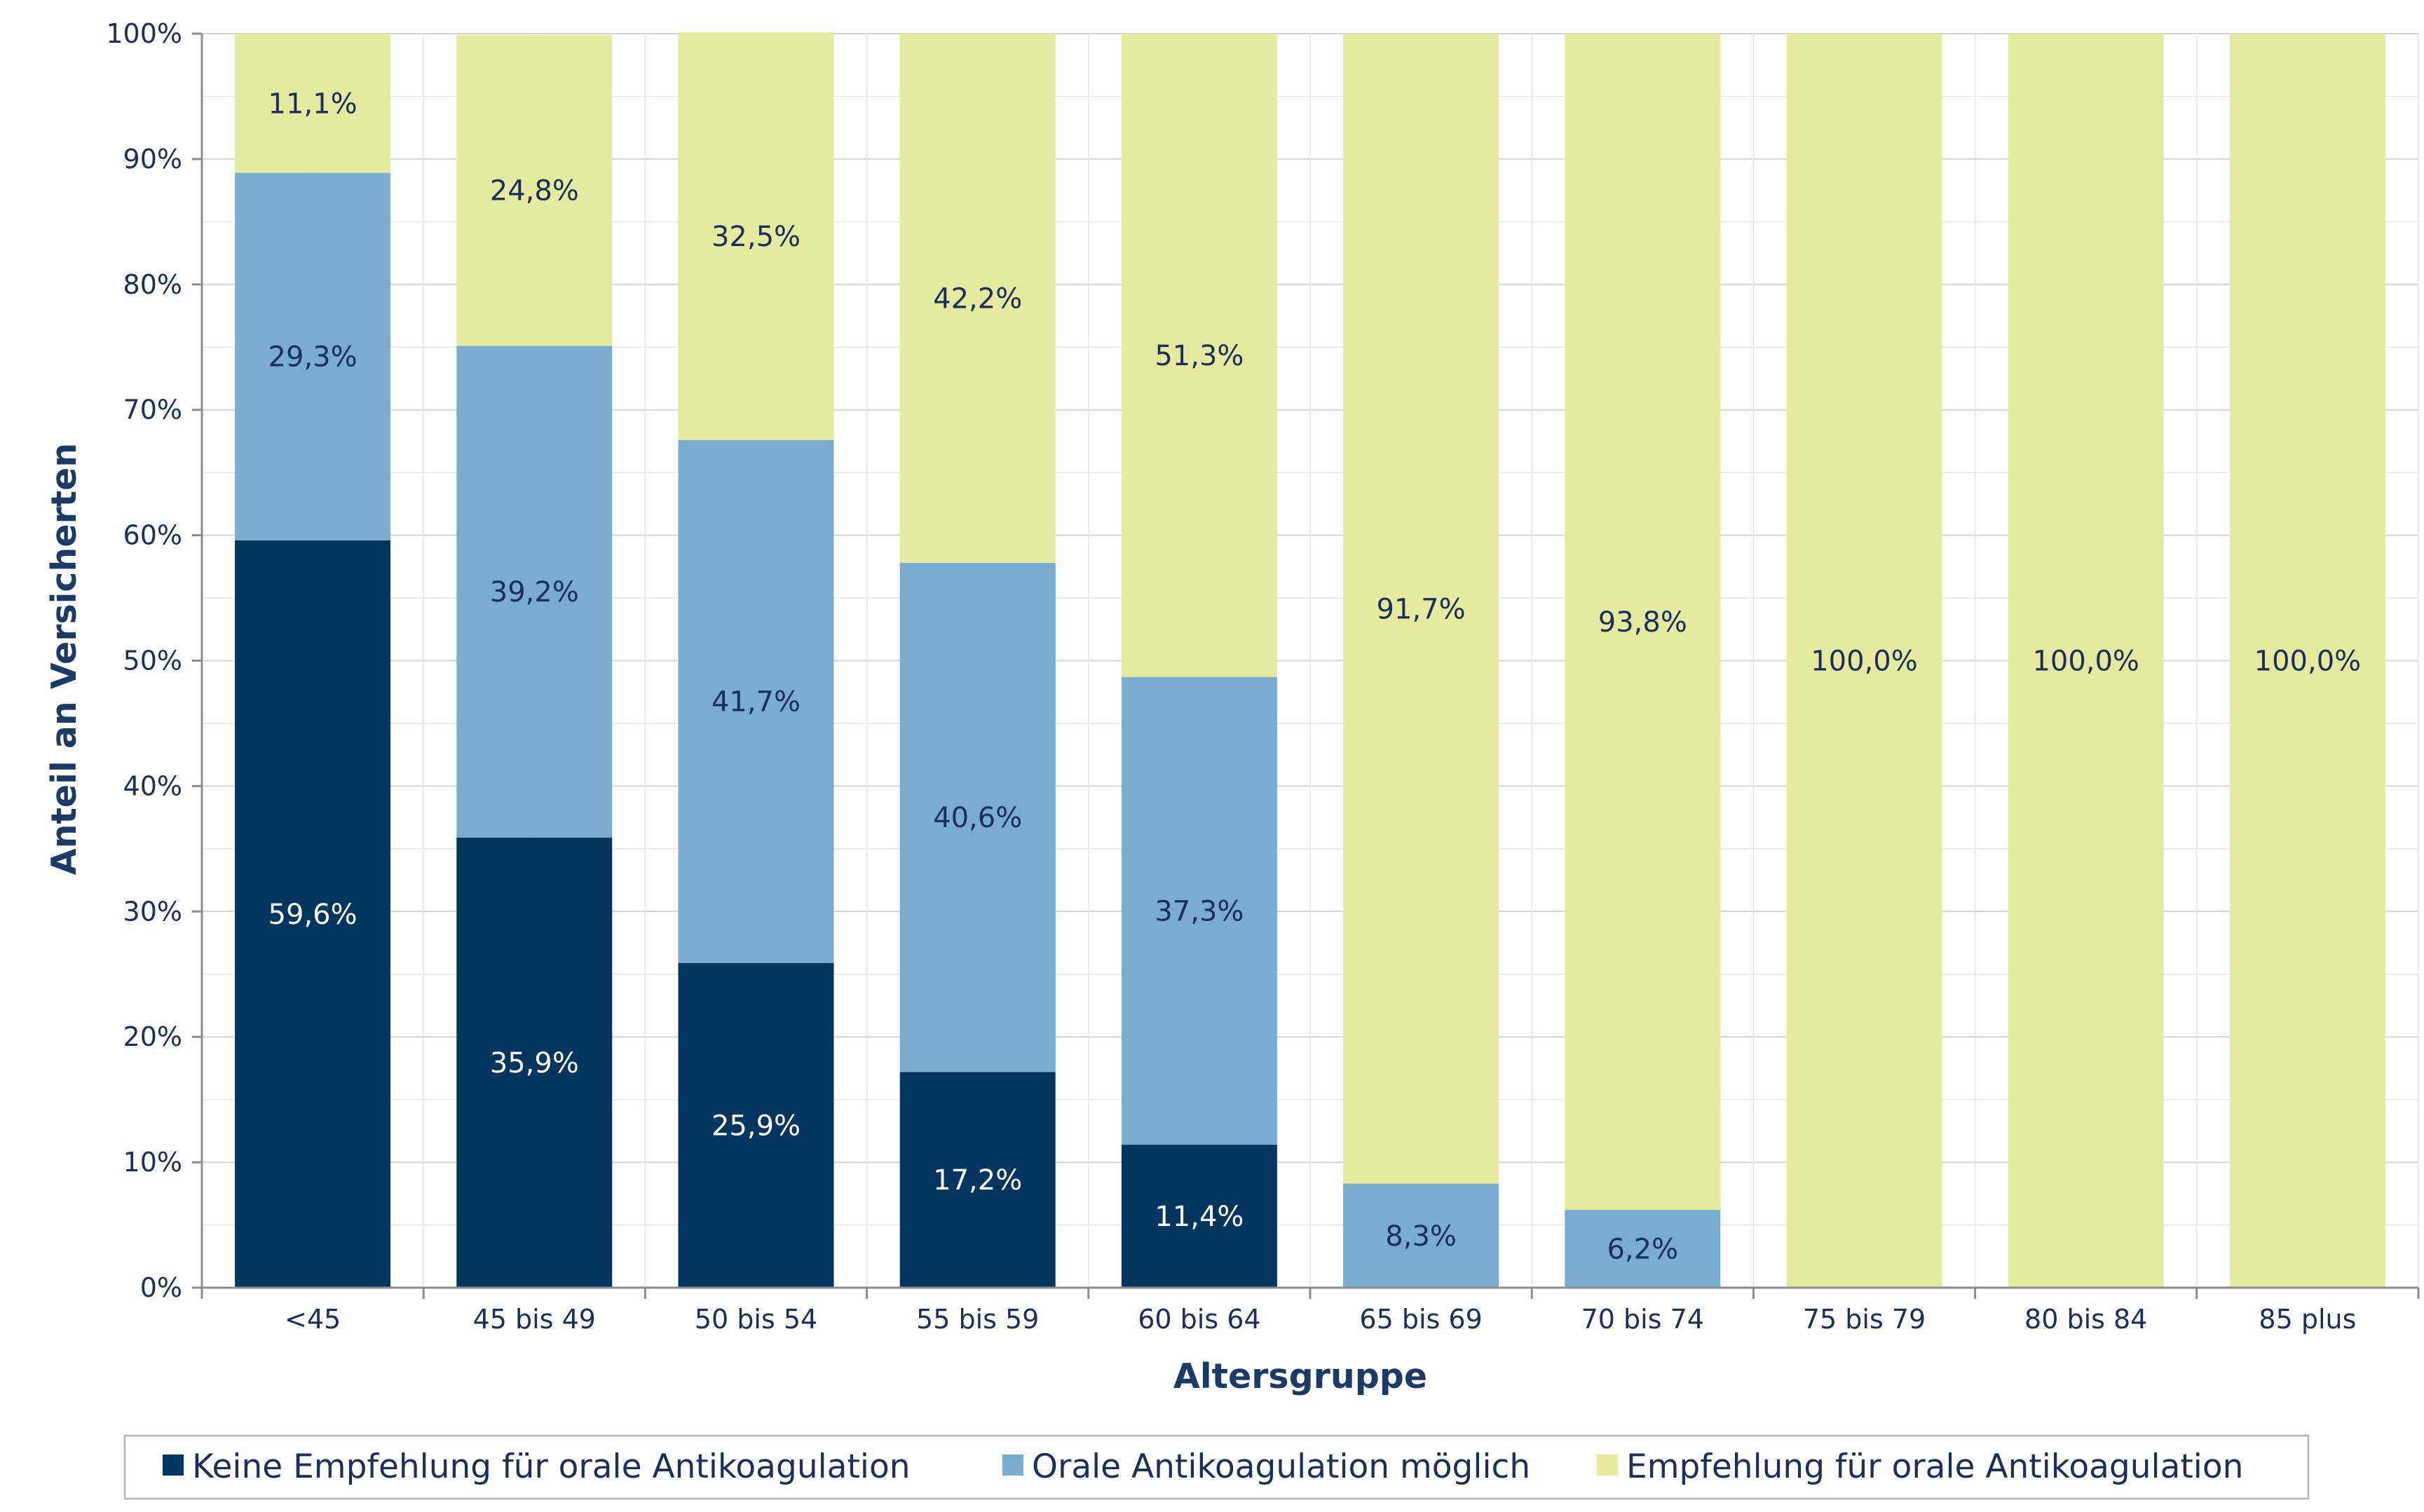 This screenshot has height=1512, width=2424. What do you see at coordinates (152, 786) in the screenshot?
I see `y-tick-label: 40%` at bounding box center [152, 786].